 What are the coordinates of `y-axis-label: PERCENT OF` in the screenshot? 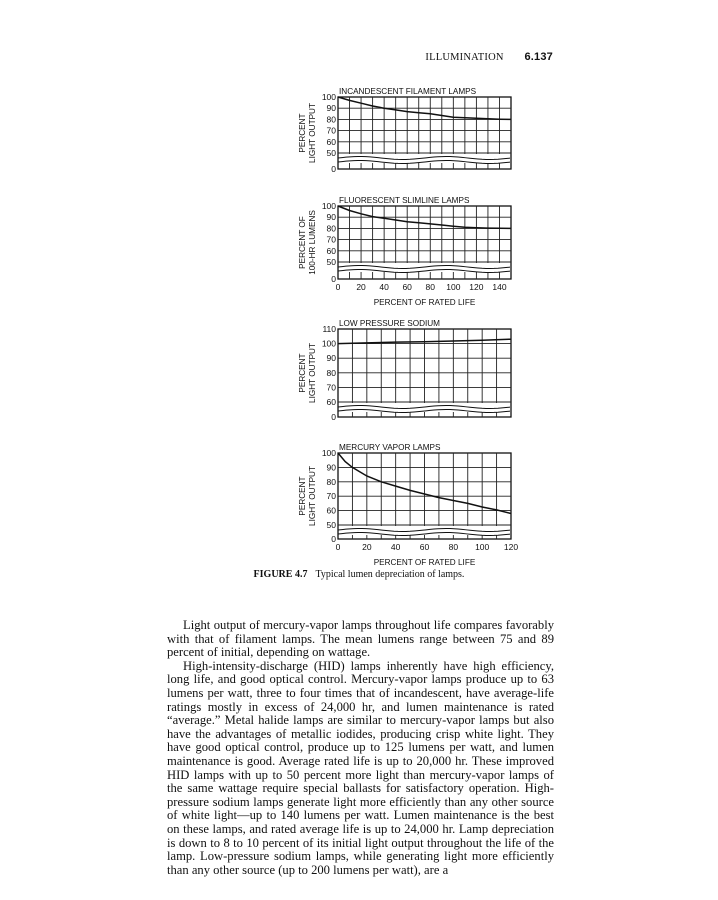 It's located at (302, 242).